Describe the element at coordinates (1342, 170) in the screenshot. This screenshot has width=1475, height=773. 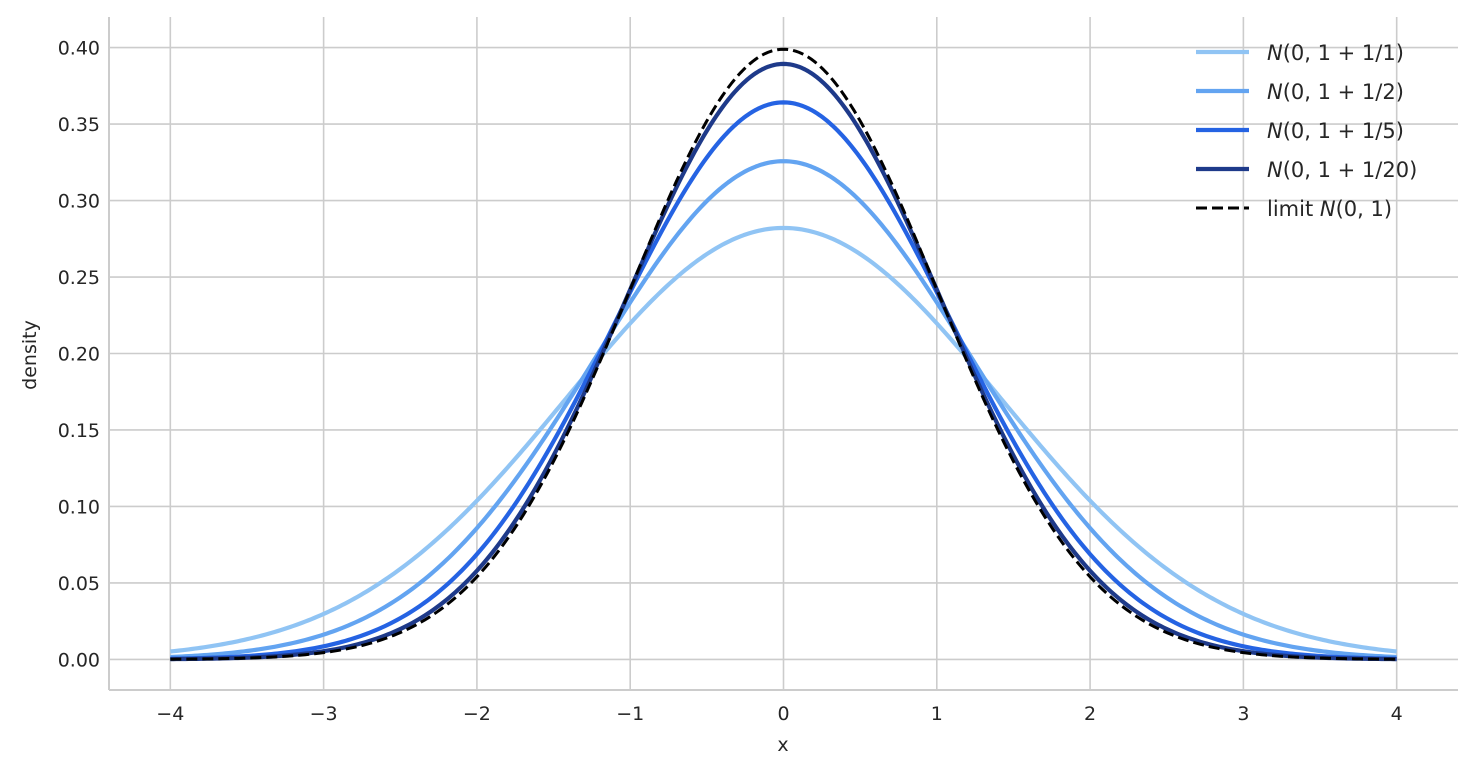
I see `legend-label: N(0, 1 + 1/20)` at that location.